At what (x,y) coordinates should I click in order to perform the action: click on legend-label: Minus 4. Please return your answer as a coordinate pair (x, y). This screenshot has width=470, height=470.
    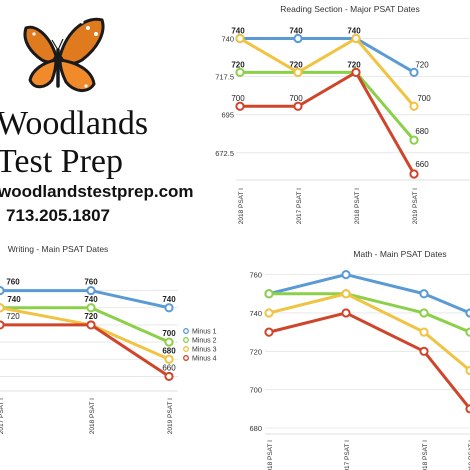
    Looking at the image, I should click on (204, 359).